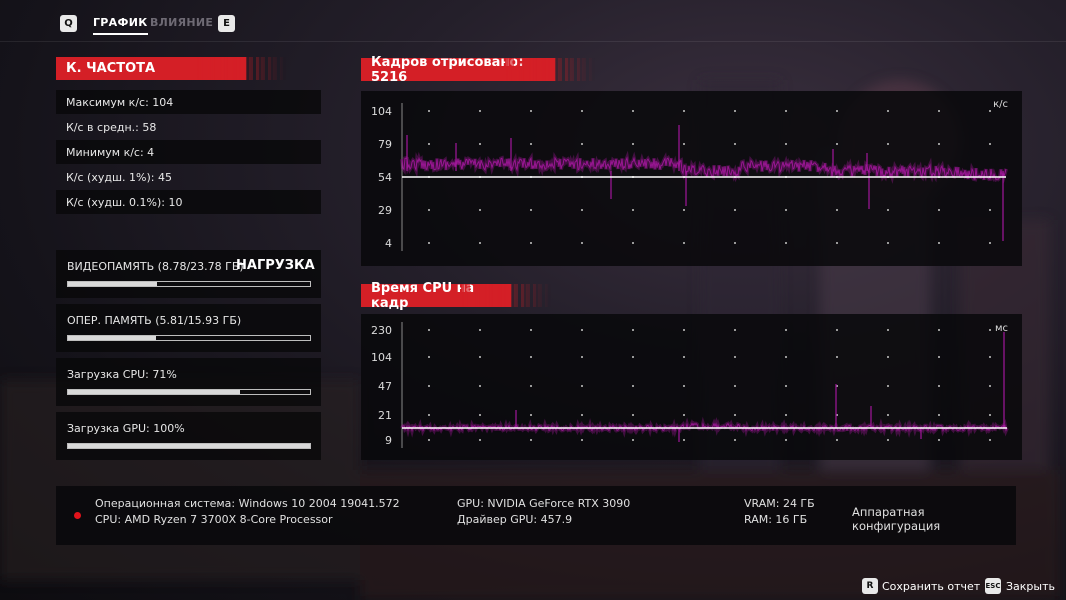 The height and width of the screenshot is (600, 1066). What do you see at coordinates (385, 415) in the screenshot?
I see `y-tick-label: 21` at bounding box center [385, 415].